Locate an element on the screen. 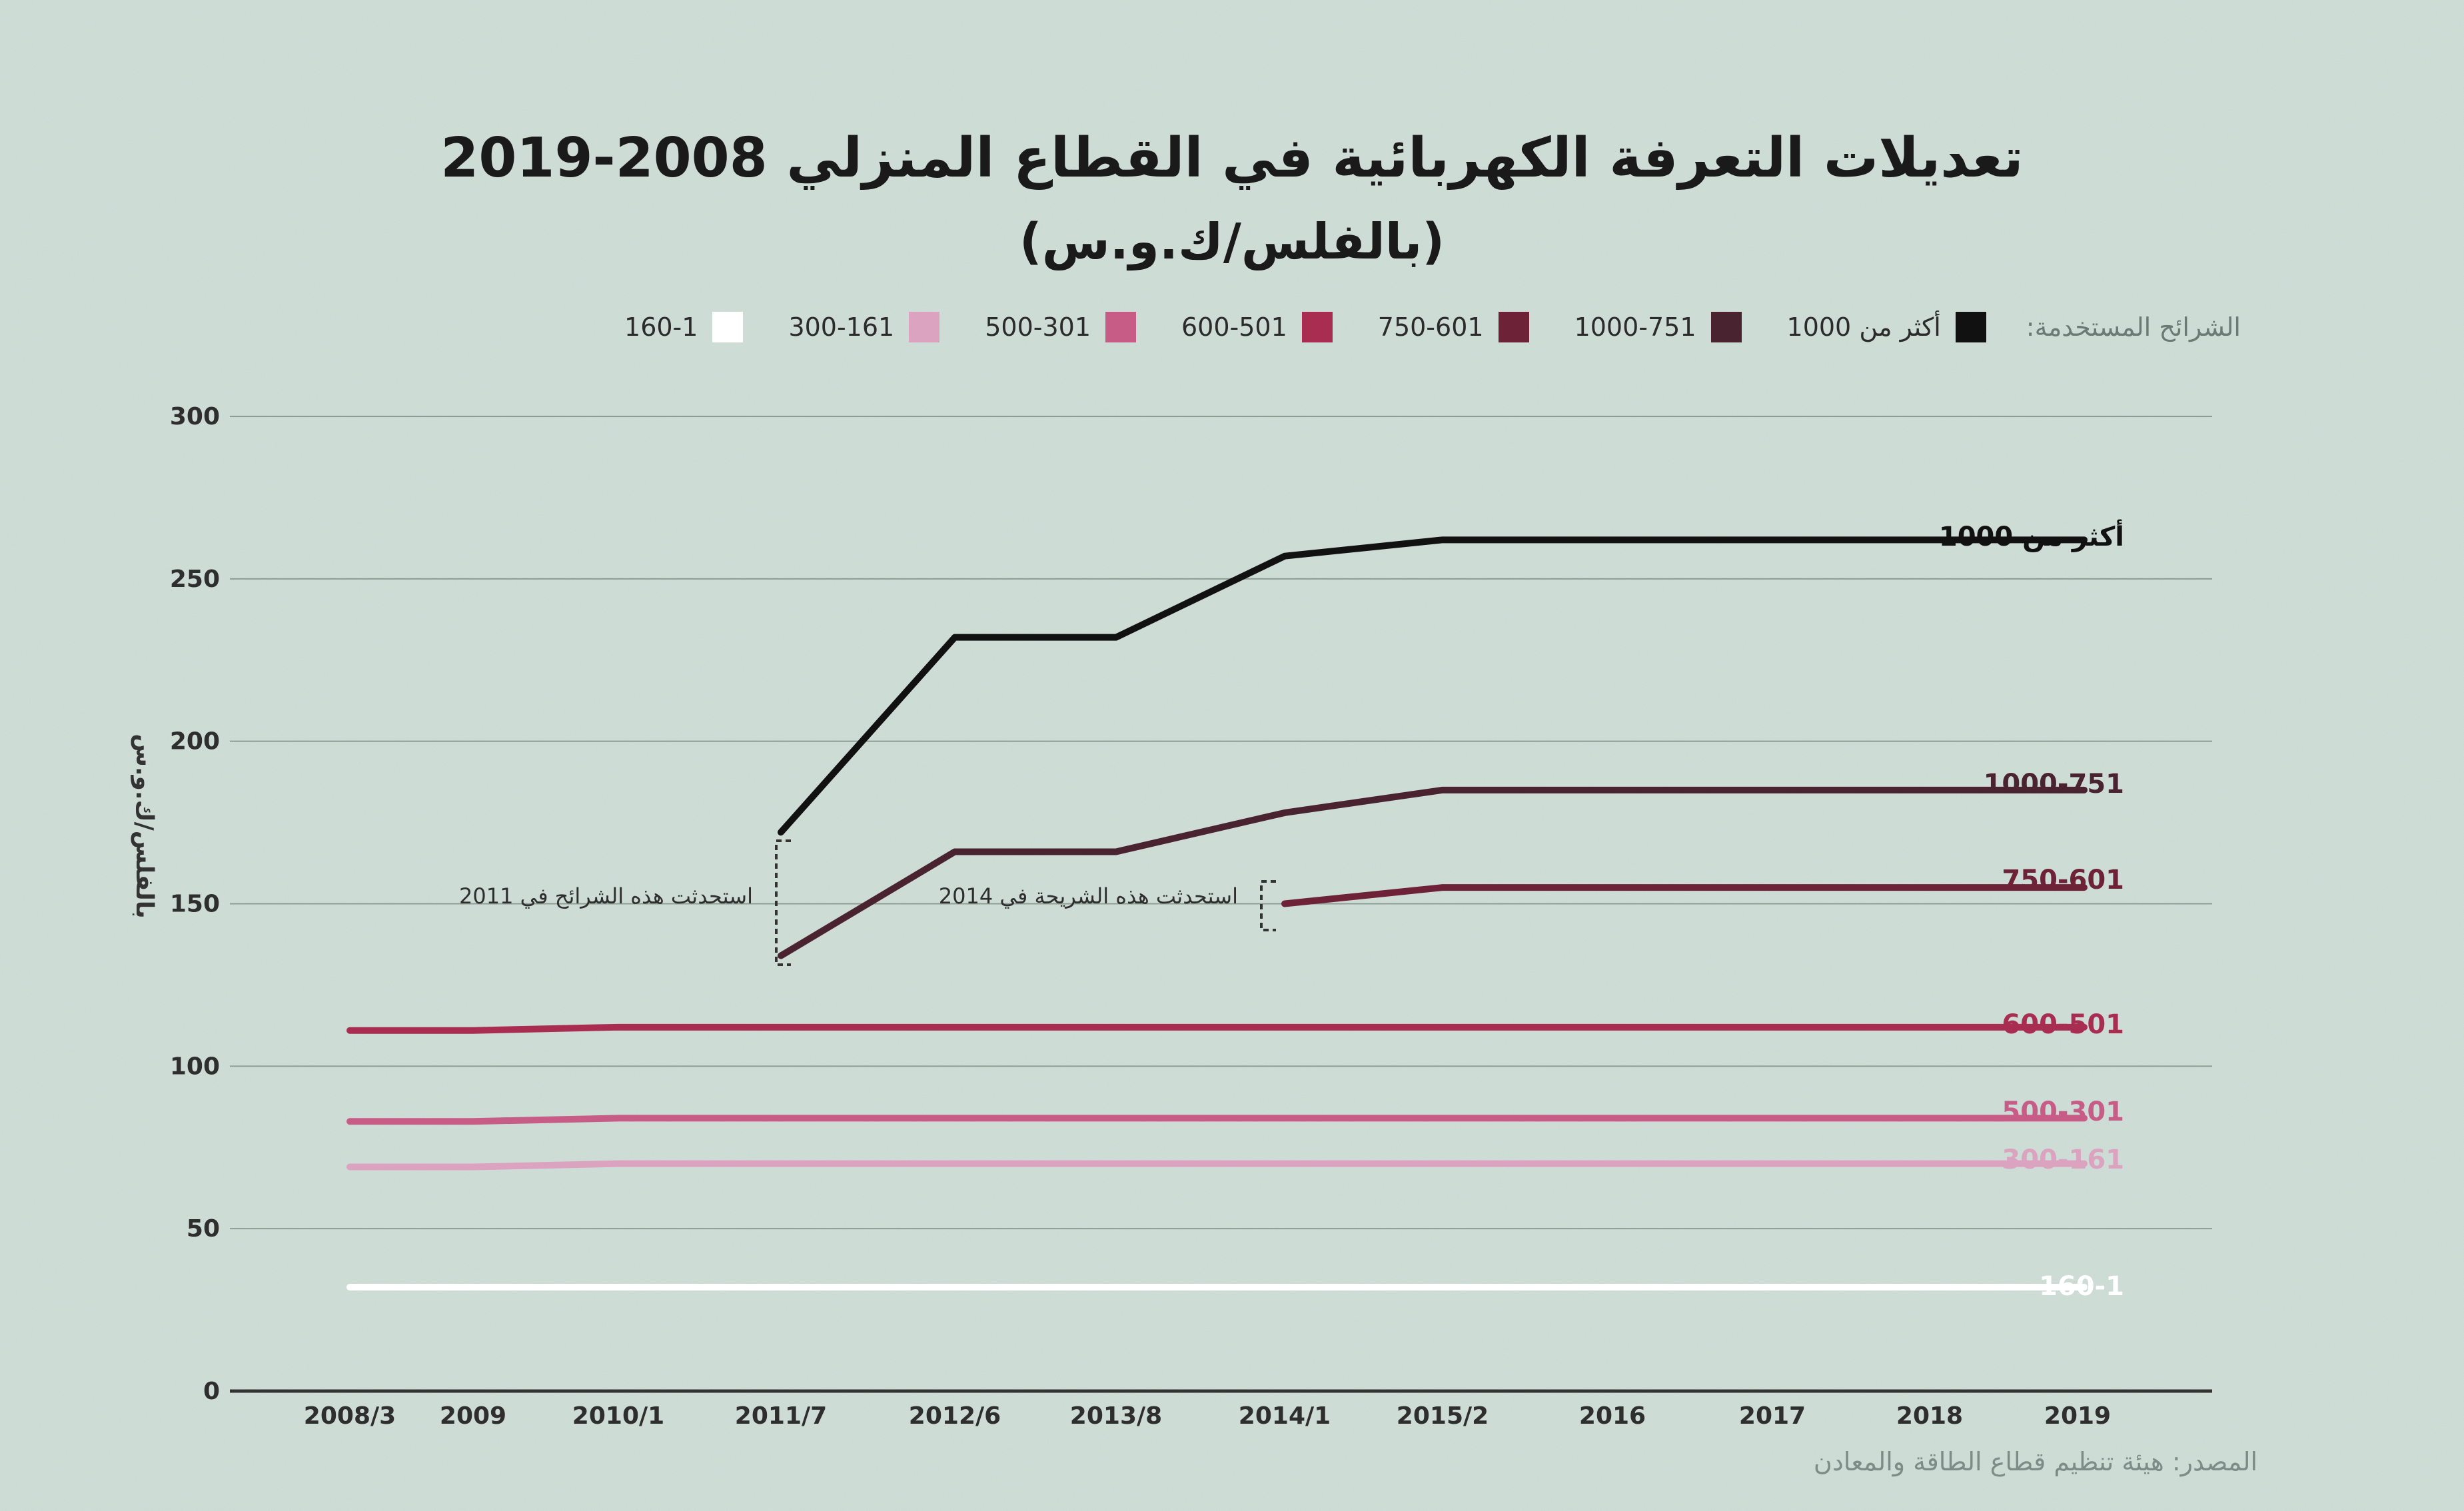 The height and width of the screenshot is (1511, 2464). series-end-label: 300-161 is located at coordinates (2063, 1160).